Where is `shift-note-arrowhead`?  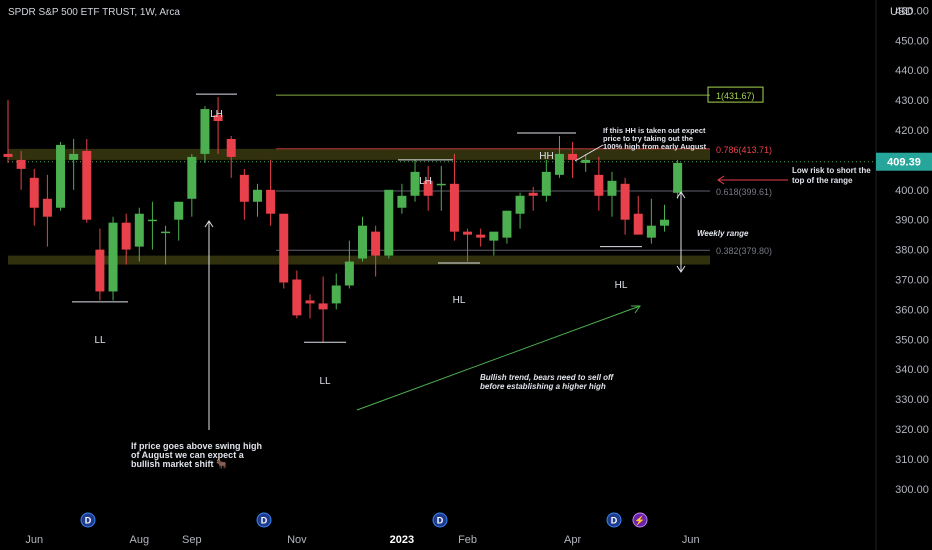
shift-note-arrowhead is located at coordinates (209, 224).